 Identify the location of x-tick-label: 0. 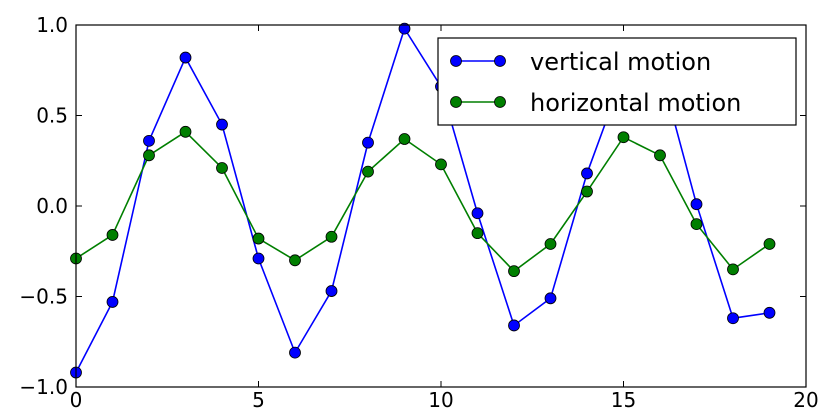
(76, 400).